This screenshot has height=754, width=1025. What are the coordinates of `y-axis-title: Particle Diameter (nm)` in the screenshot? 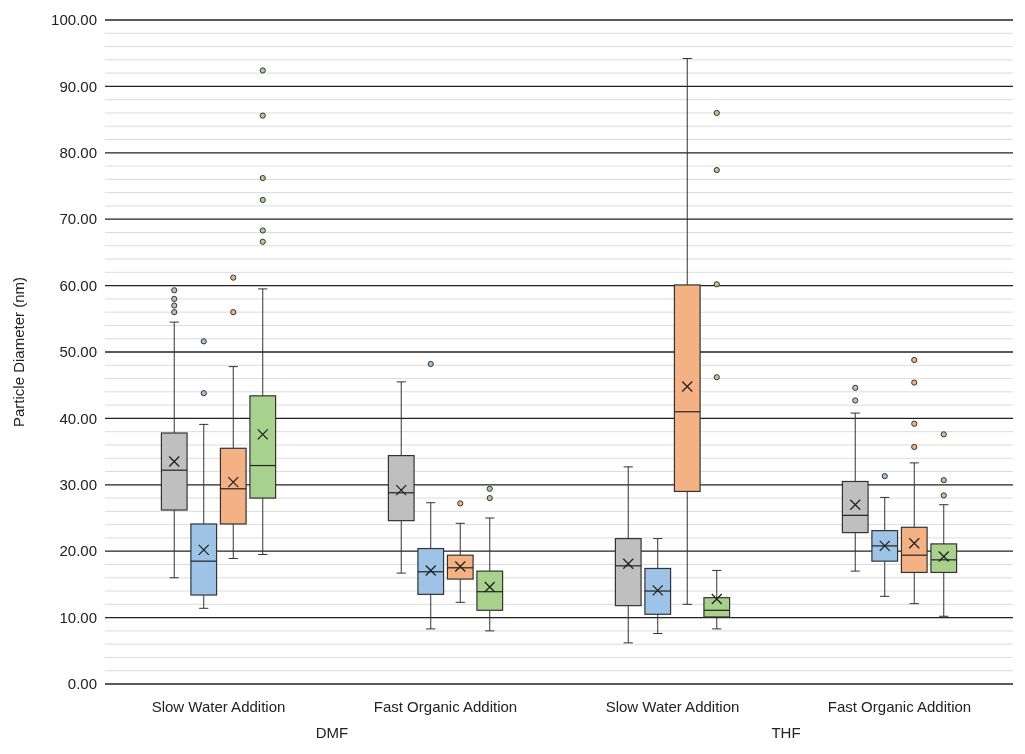 It's located at (18, 352).